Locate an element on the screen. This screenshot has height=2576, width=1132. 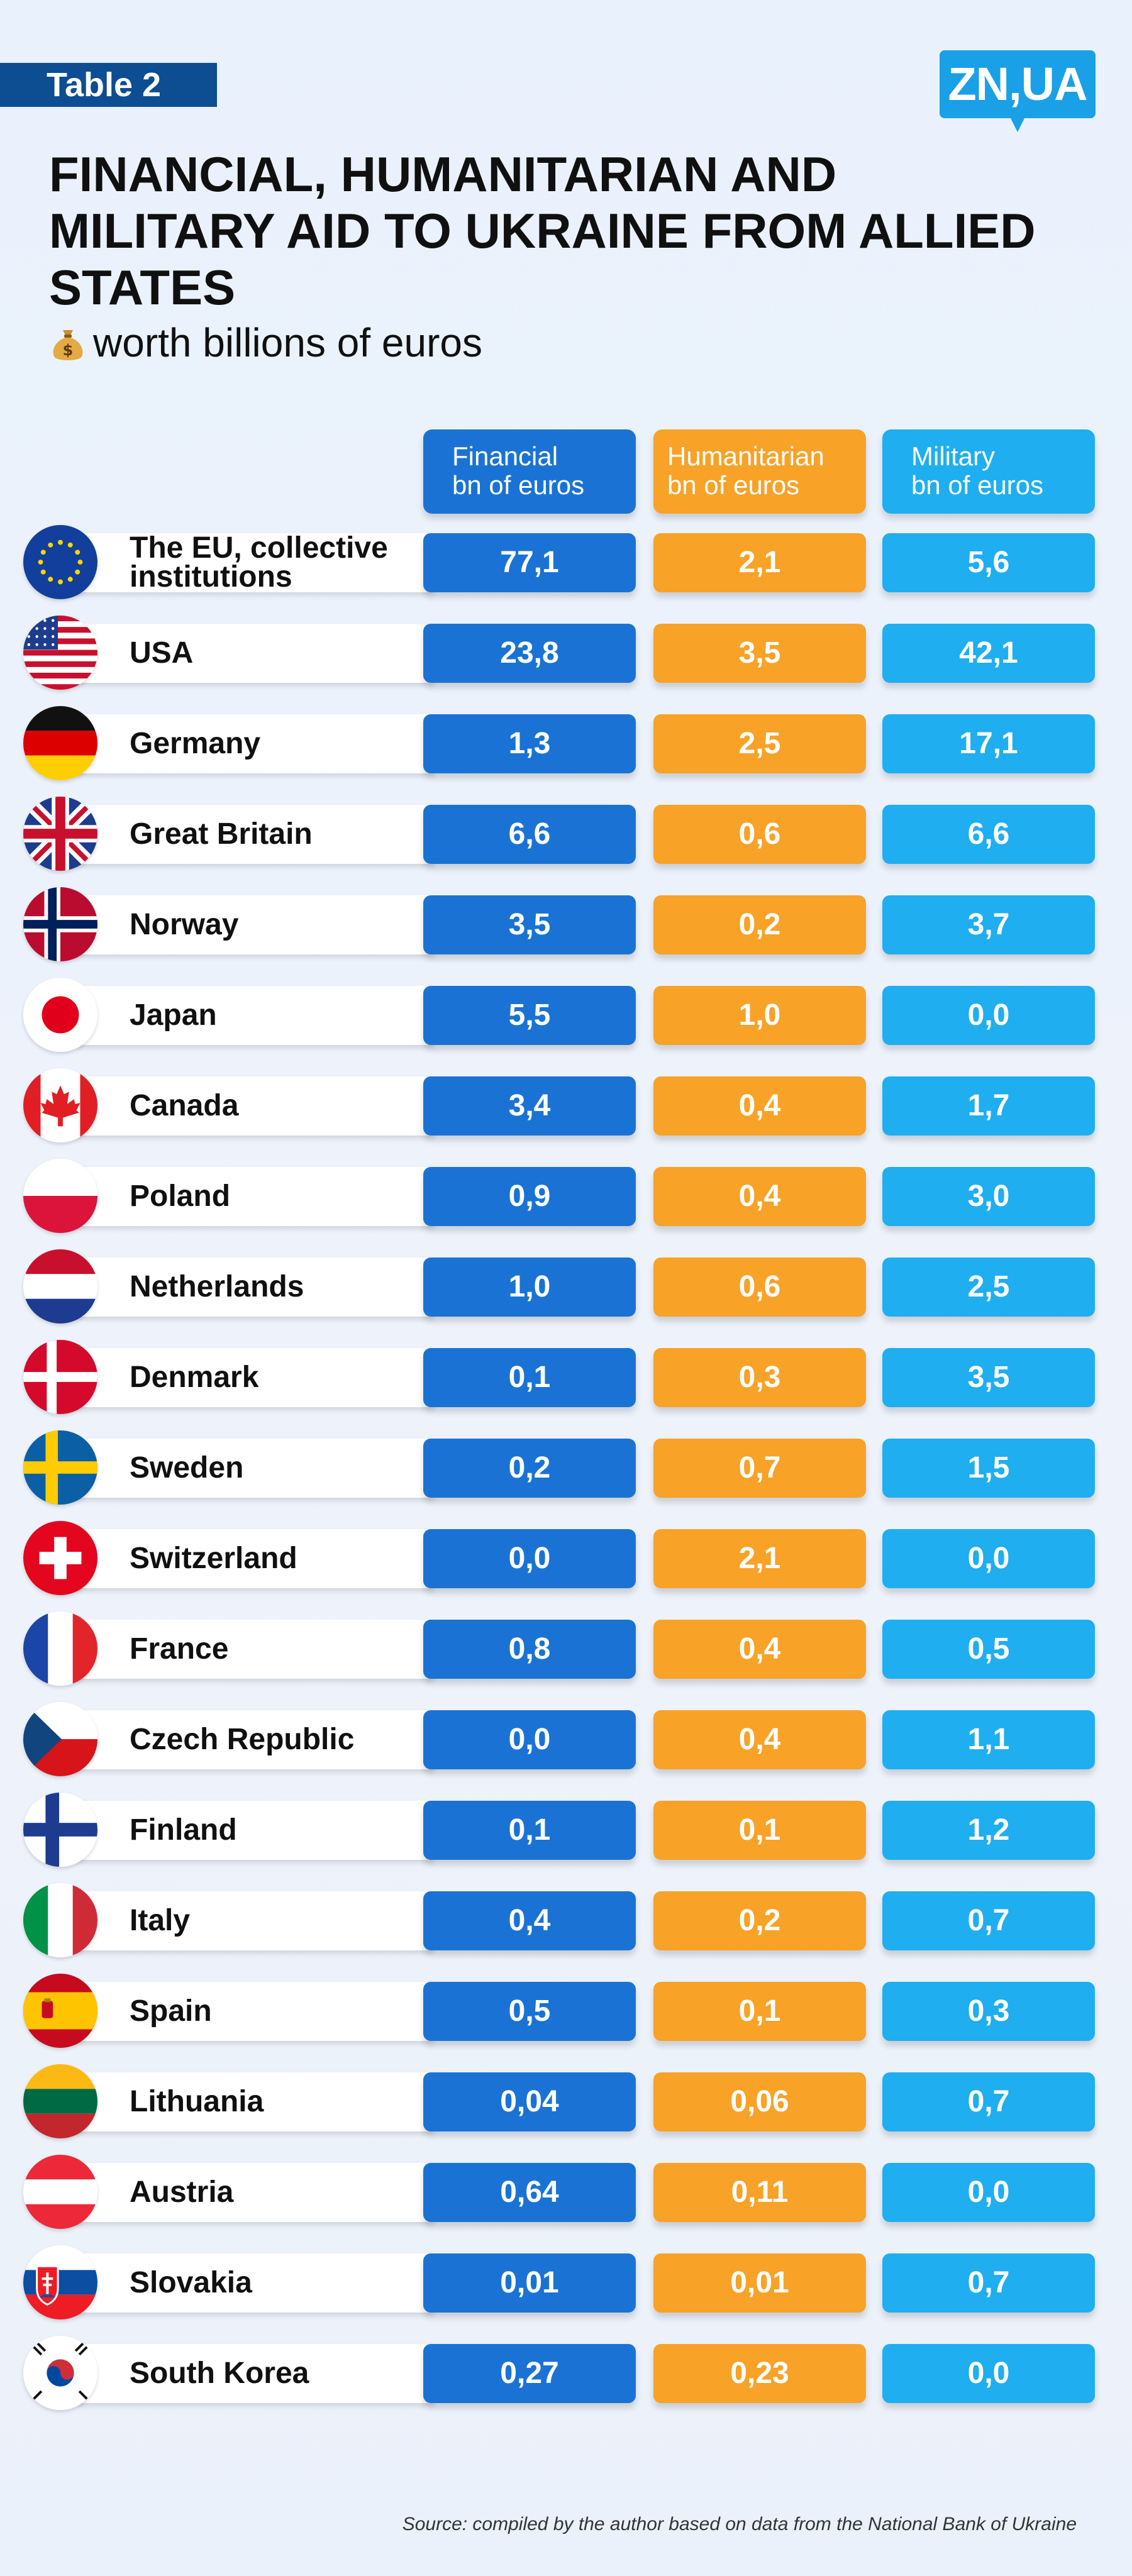
financial-value: 6,6 is located at coordinates (529, 834).